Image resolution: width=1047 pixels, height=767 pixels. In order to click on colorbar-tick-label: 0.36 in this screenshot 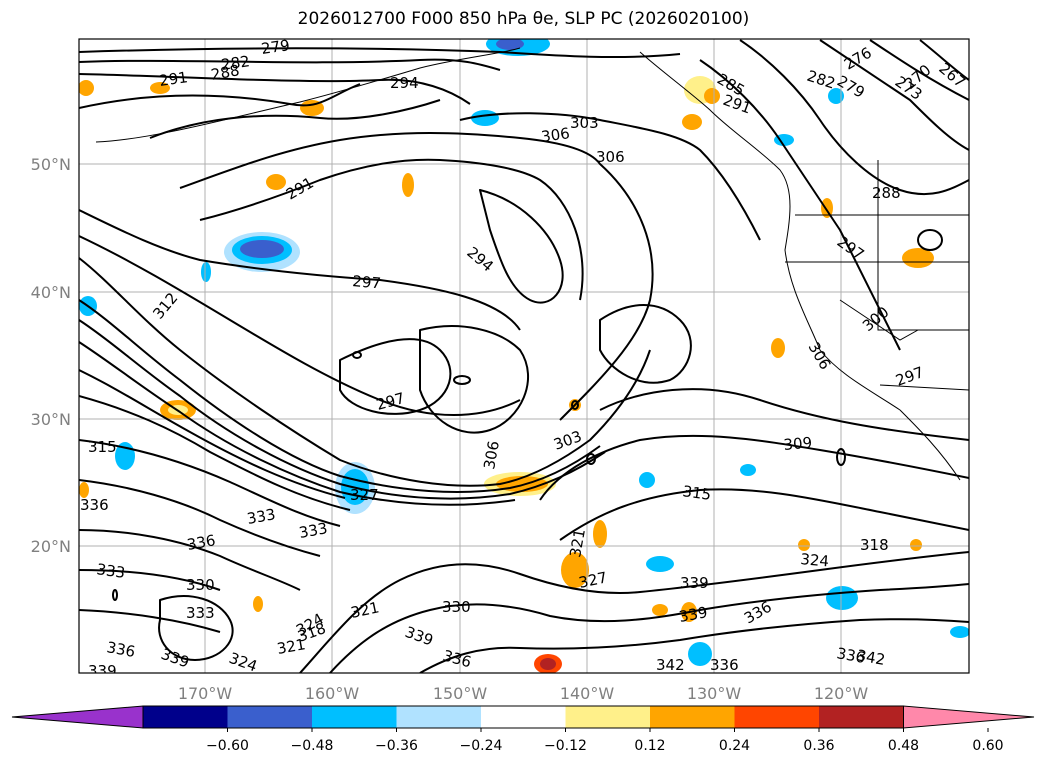, I will do `click(818, 746)`.